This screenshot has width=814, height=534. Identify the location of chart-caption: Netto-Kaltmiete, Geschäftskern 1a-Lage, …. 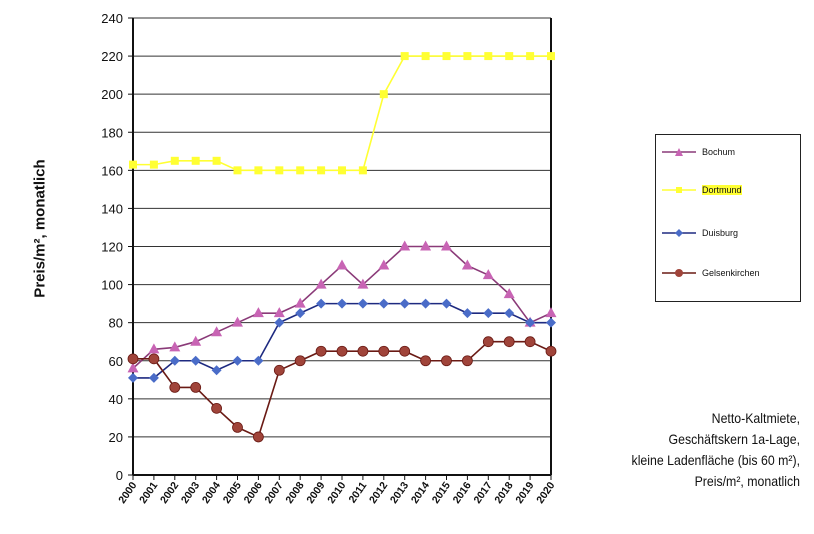
(694, 450).